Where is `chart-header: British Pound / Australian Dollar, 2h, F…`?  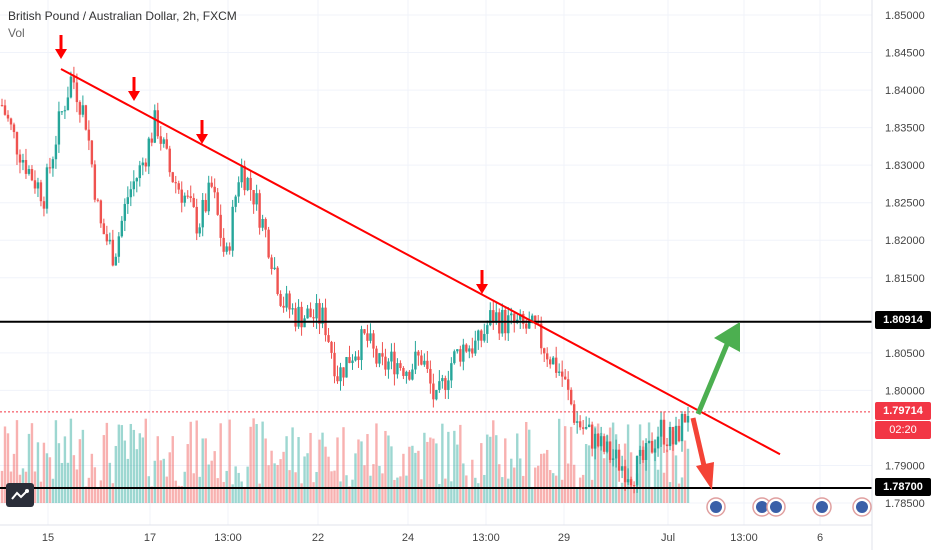
chart-header: British Pound / Australian Dollar, 2h, F… is located at coordinates (122, 25).